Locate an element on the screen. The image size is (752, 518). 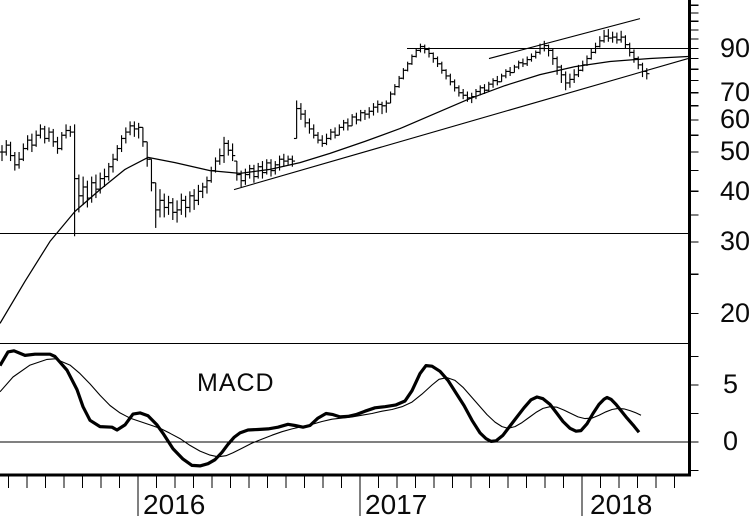
x-axis-label-2016: 2016 is located at coordinates (174, 503).